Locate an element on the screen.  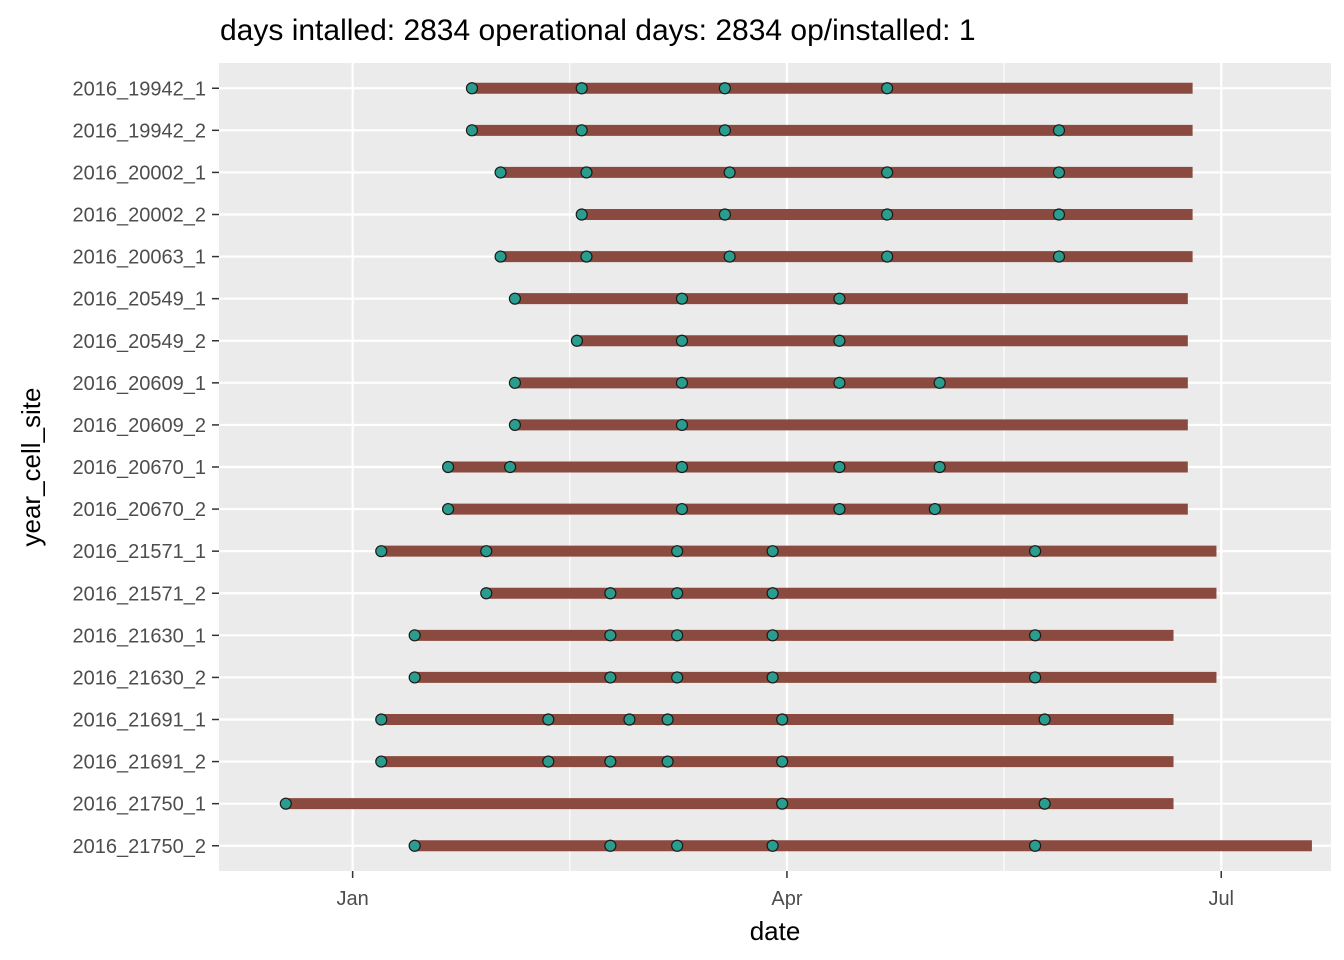
x-tick-label: Jul is located at coordinates (1221, 899).